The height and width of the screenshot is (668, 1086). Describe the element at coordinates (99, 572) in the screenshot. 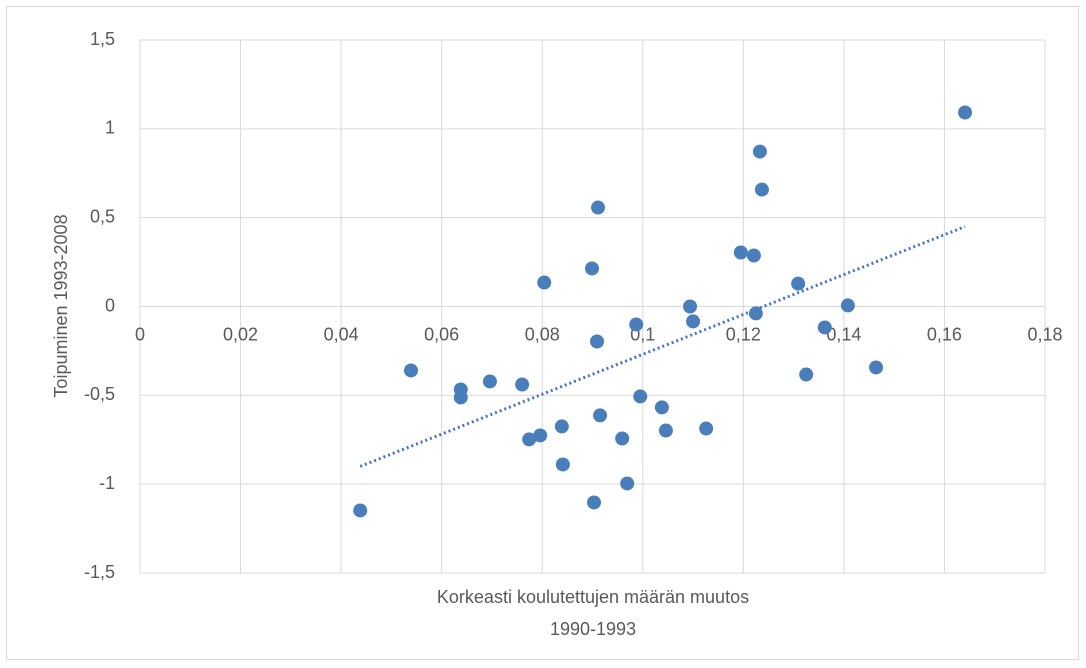

I see `y-tick-label: -1,5` at that location.